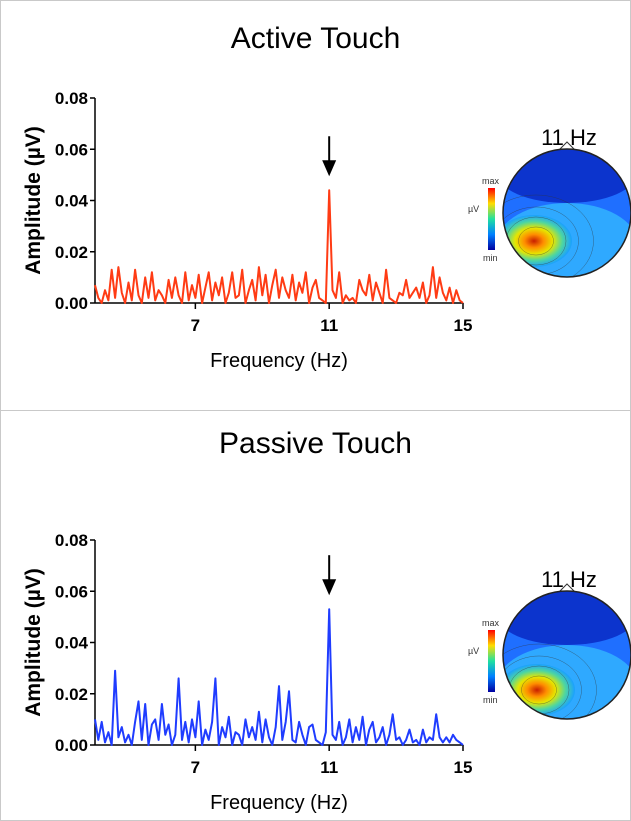  Describe the element at coordinates (315, 38) in the screenshot. I see `panel-title-active: Active Touch` at that location.